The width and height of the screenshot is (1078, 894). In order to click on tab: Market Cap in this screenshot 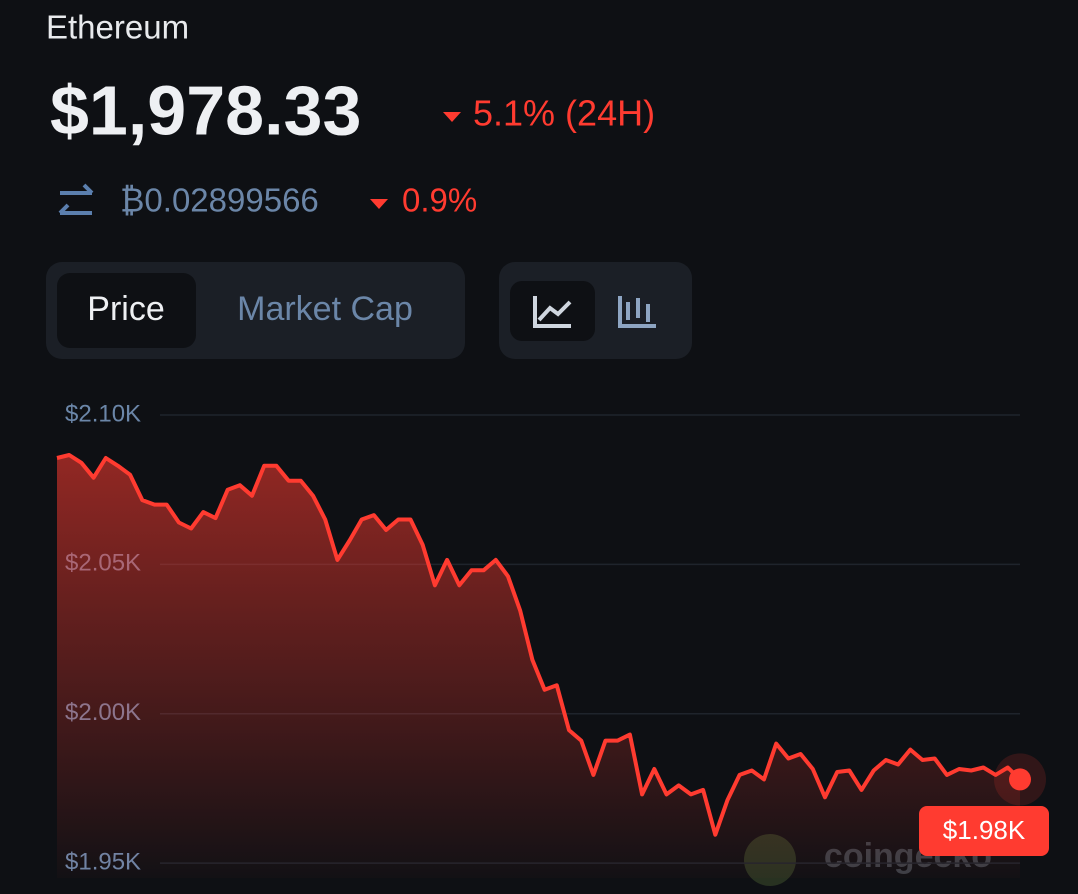, I will do `click(325, 309)`.